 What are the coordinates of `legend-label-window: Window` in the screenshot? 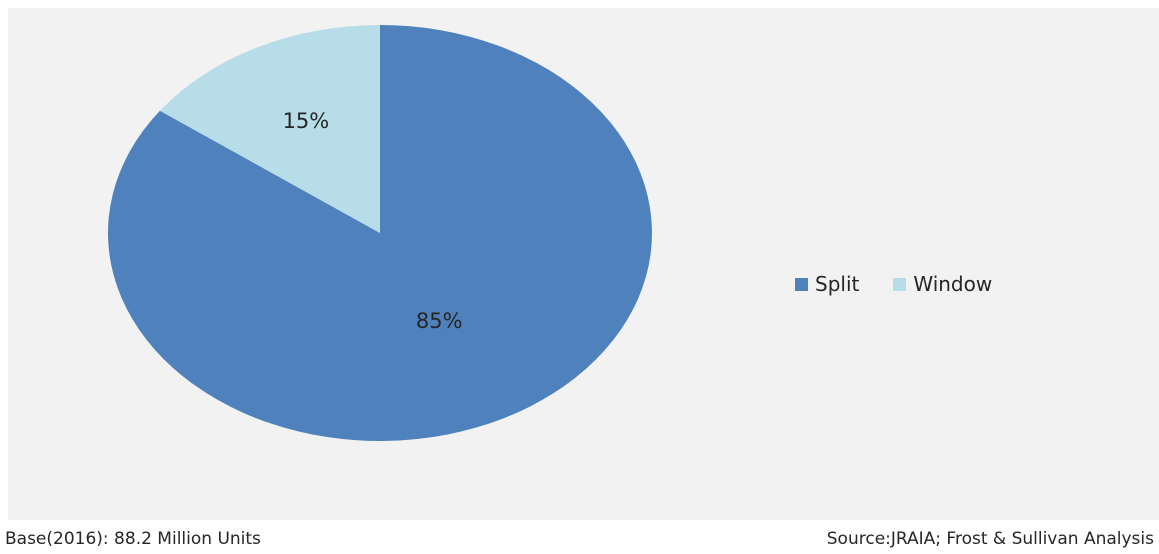 It's located at (953, 284).